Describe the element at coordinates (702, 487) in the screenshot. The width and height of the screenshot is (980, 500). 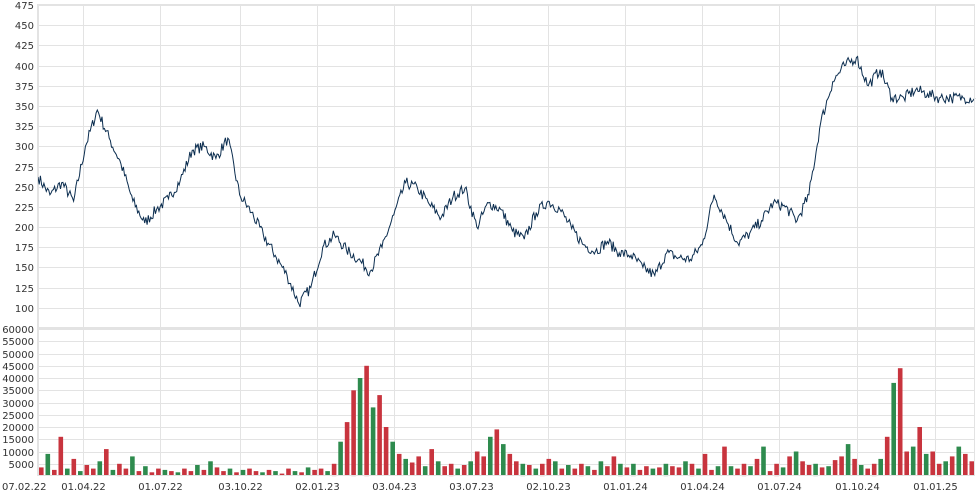
I see `date-tick-label: 01.04.24` at that location.